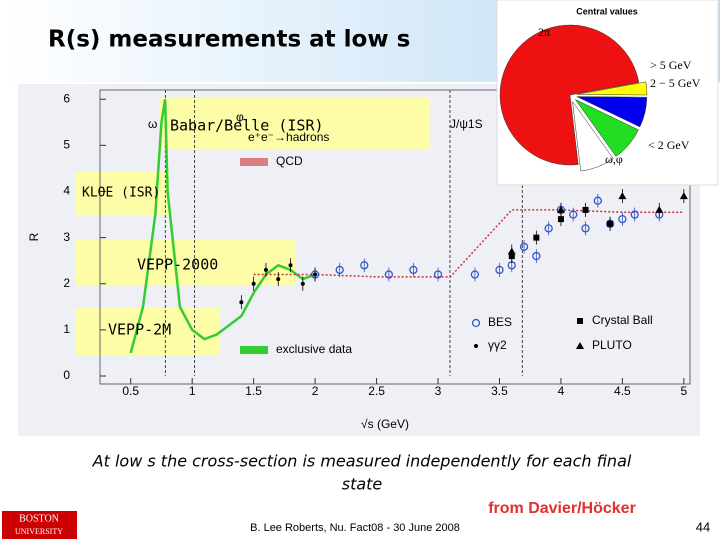 This screenshot has width=720, height=540. I want to click on legend-label: PLUTO, so click(612, 345).